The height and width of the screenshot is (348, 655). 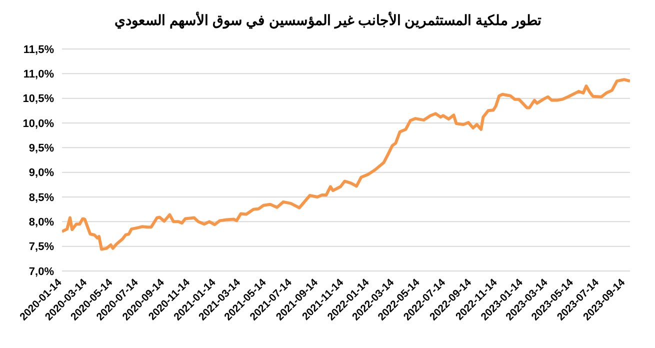 I want to click on chart-title: تطور ملكية المستثمرين الأجانب غير المؤسسين في سوق الأسهم السعودي, so click(x=327, y=20).